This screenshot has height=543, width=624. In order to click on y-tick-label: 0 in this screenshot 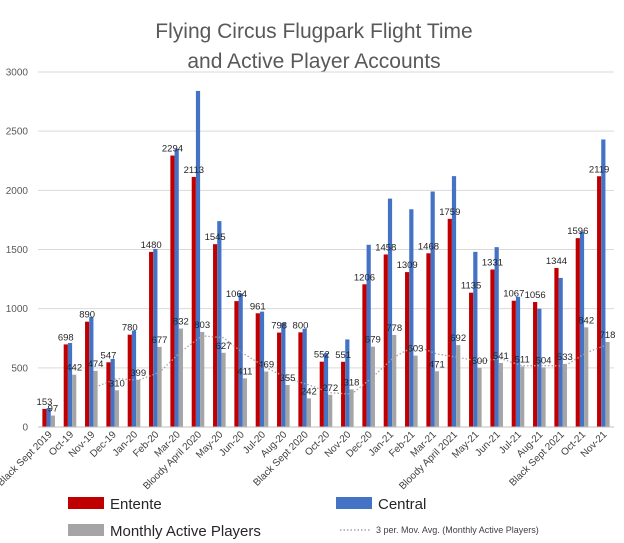, I will do `click(25, 428)`.